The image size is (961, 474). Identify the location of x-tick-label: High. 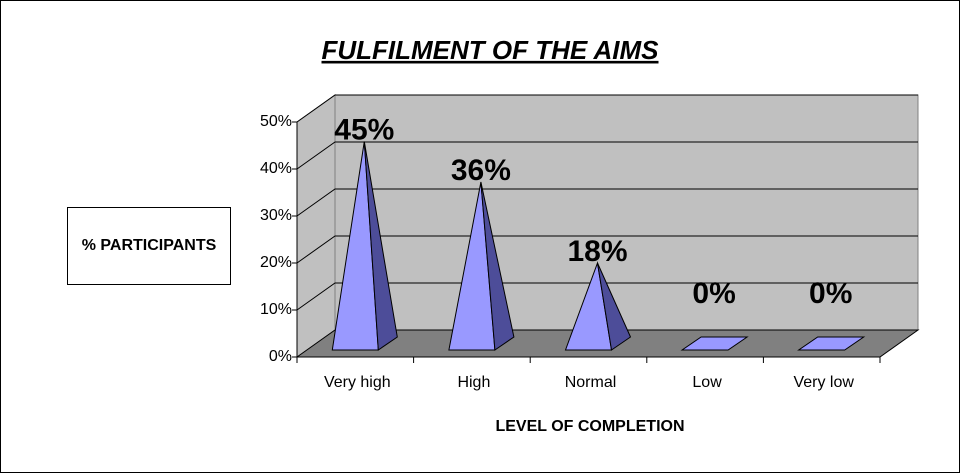
(473, 382).